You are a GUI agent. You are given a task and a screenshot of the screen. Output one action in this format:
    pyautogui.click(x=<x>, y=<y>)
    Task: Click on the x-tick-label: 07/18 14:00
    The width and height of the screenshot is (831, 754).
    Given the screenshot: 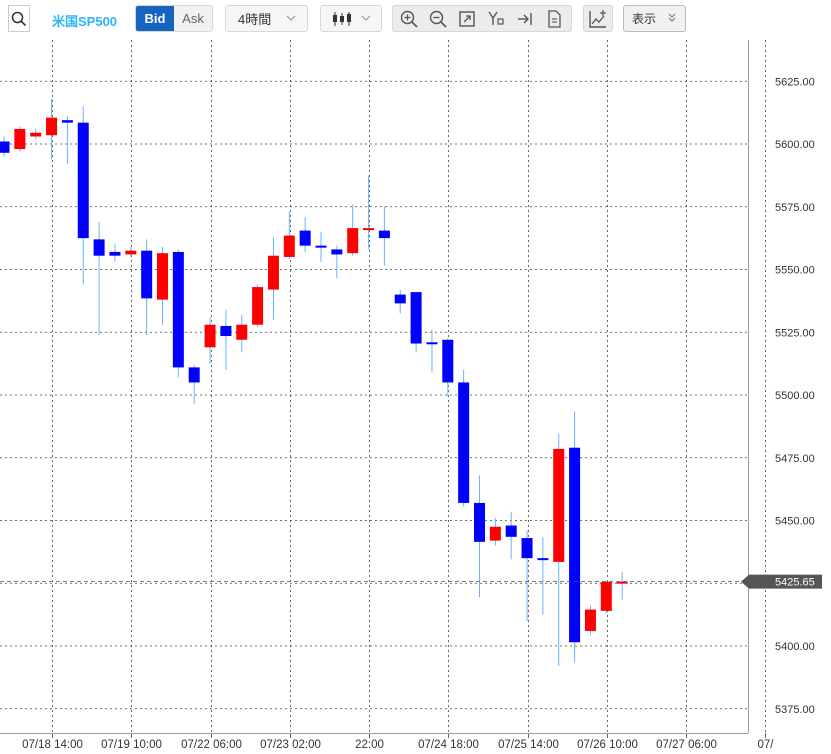 What is the action you would take?
    pyautogui.click(x=52, y=745)
    